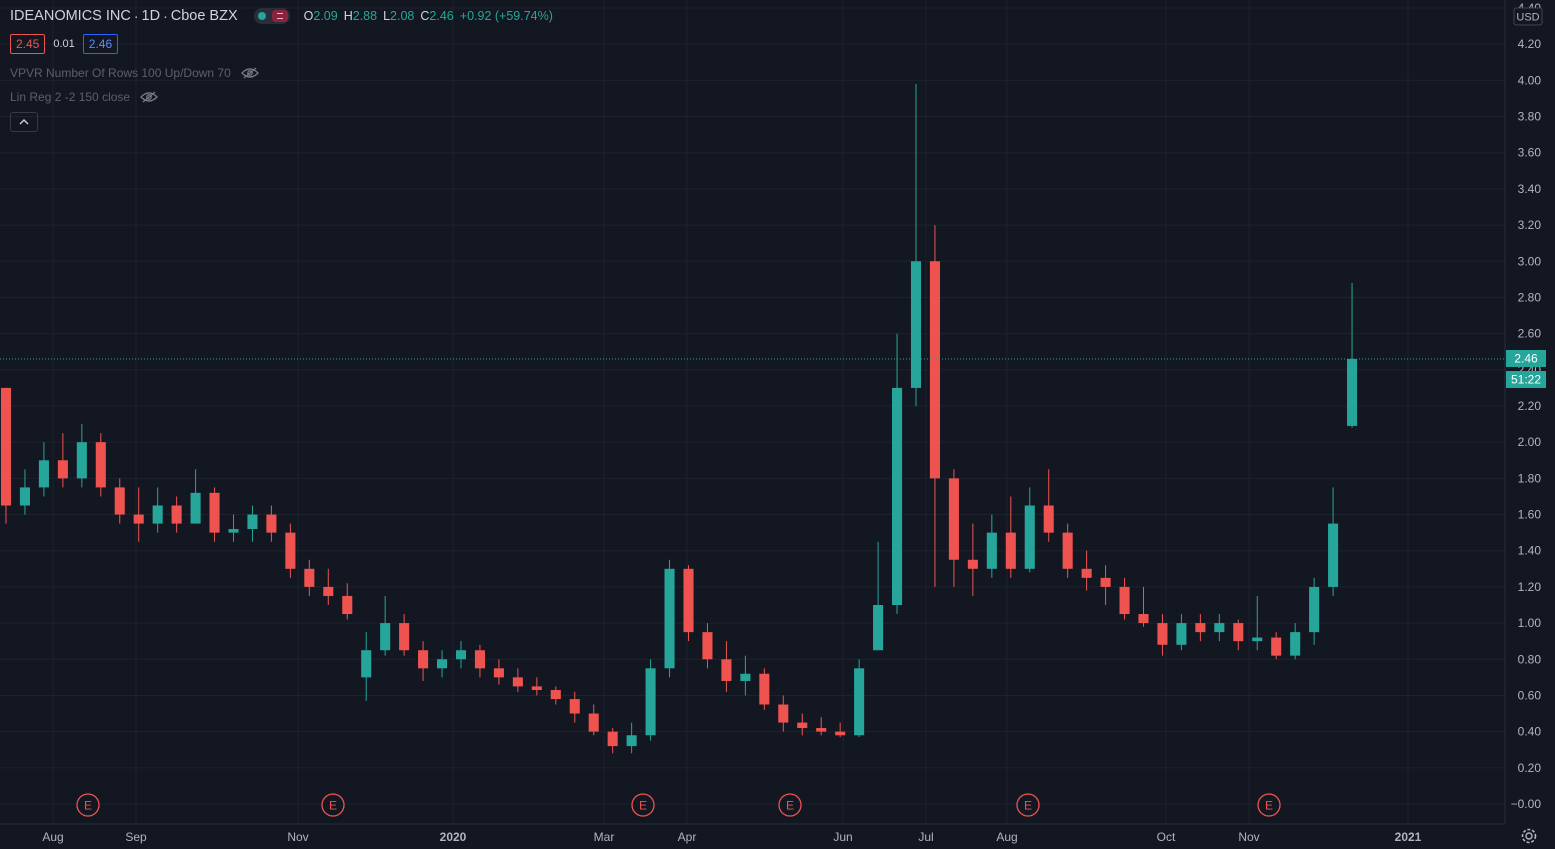 This screenshot has height=849, width=1555. What do you see at coordinates (1530, 623) in the screenshot?
I see `price-tick-label: 1.00` at bounding box center [1530, 623].